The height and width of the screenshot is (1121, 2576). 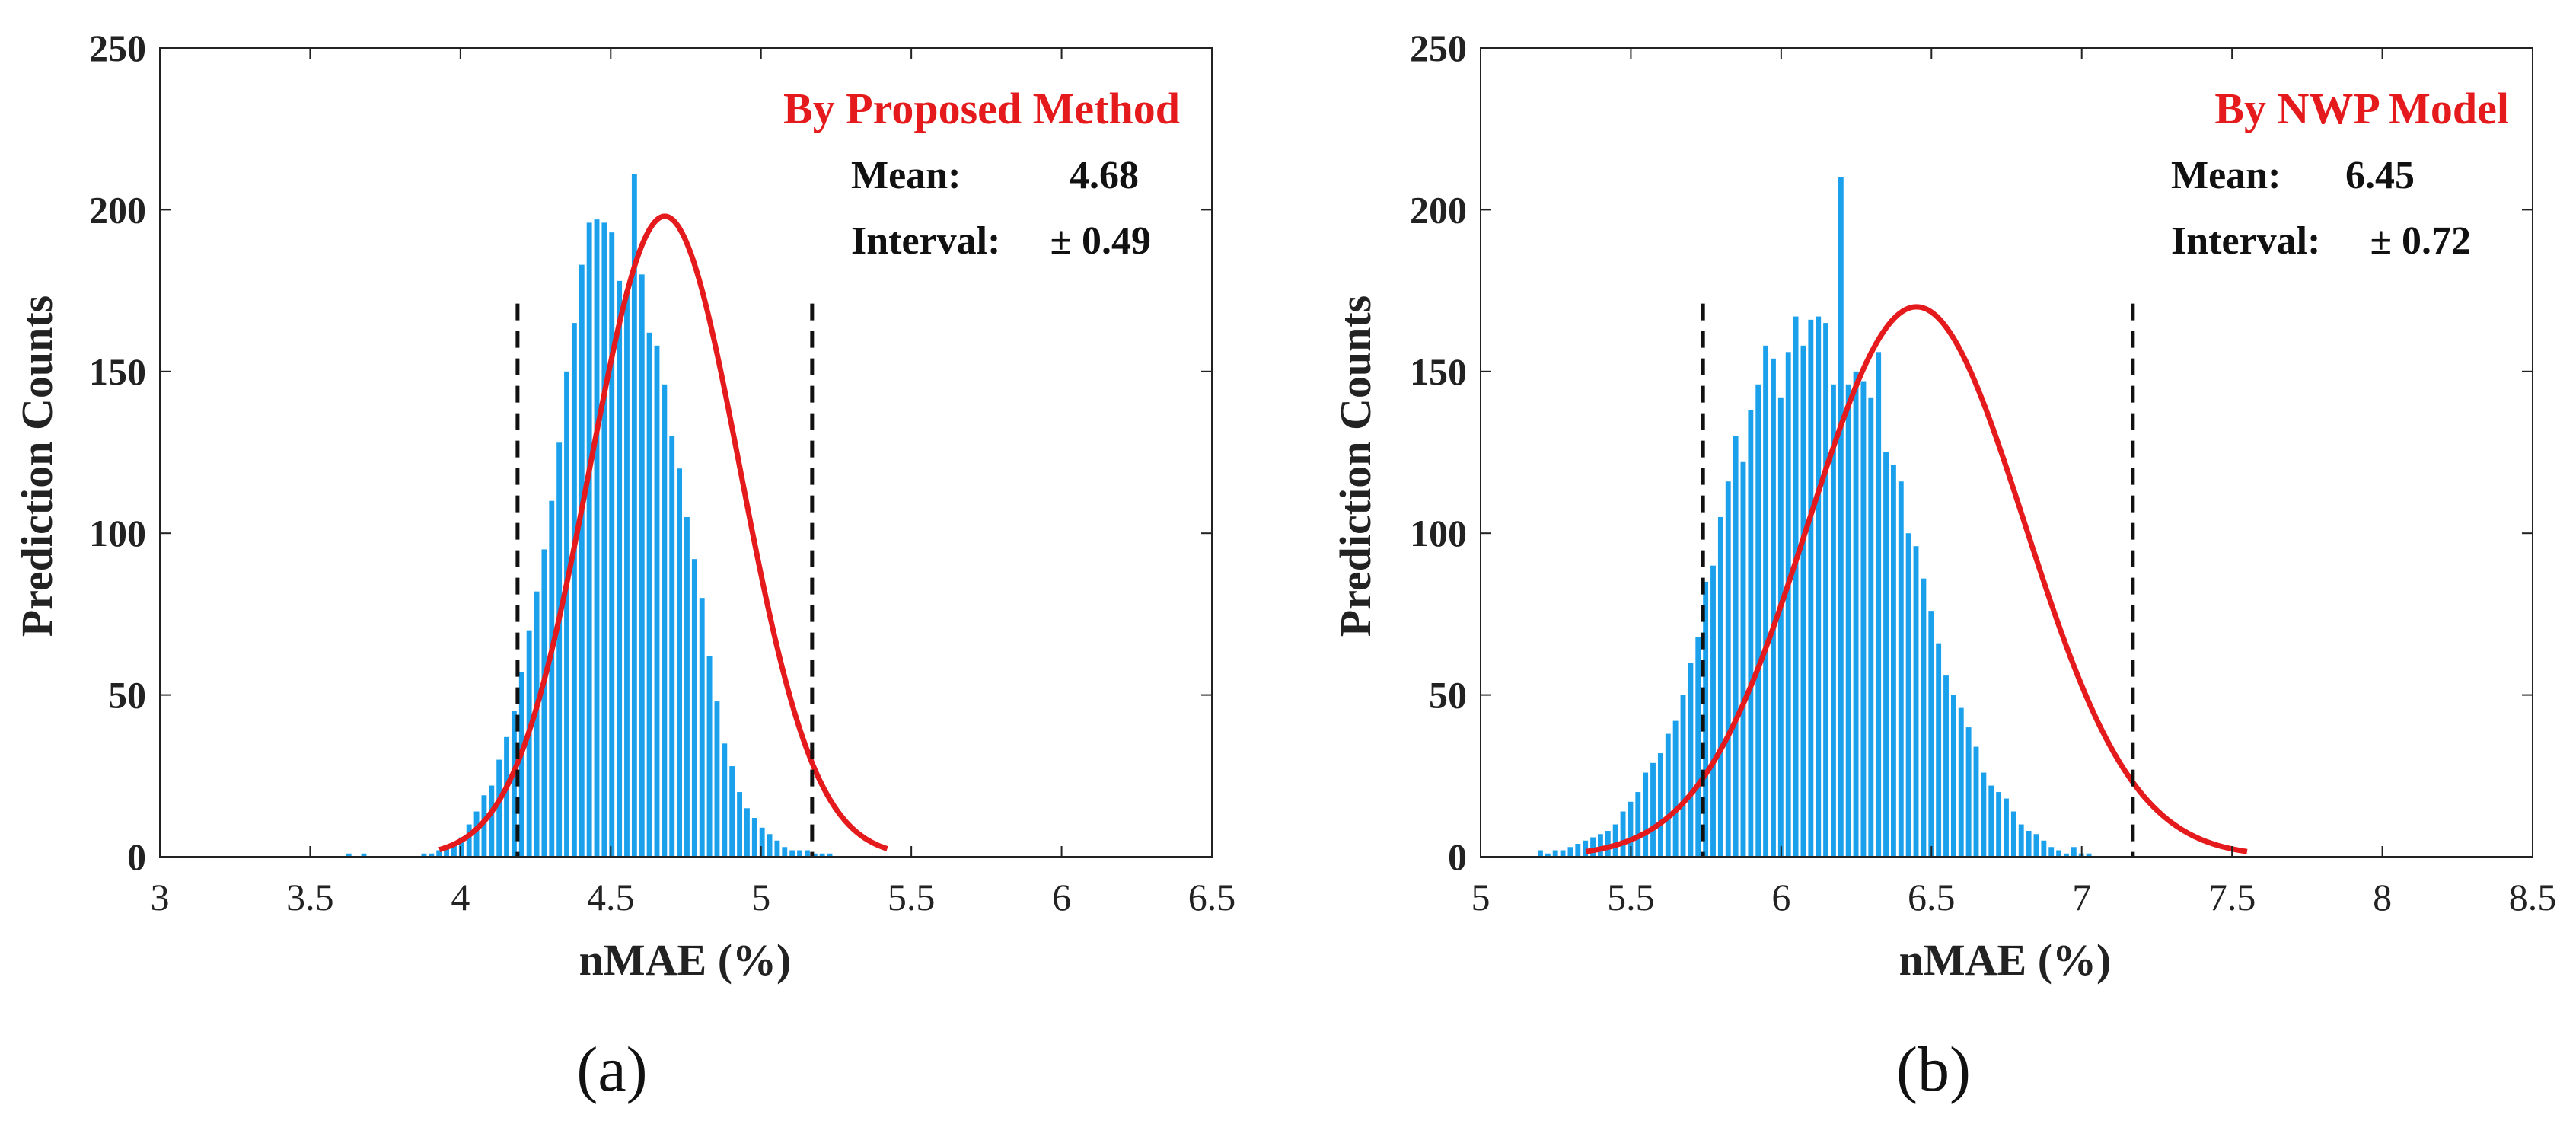 I want to click on chart-title-a: By Proposed Method, so click(x=982, y=108).